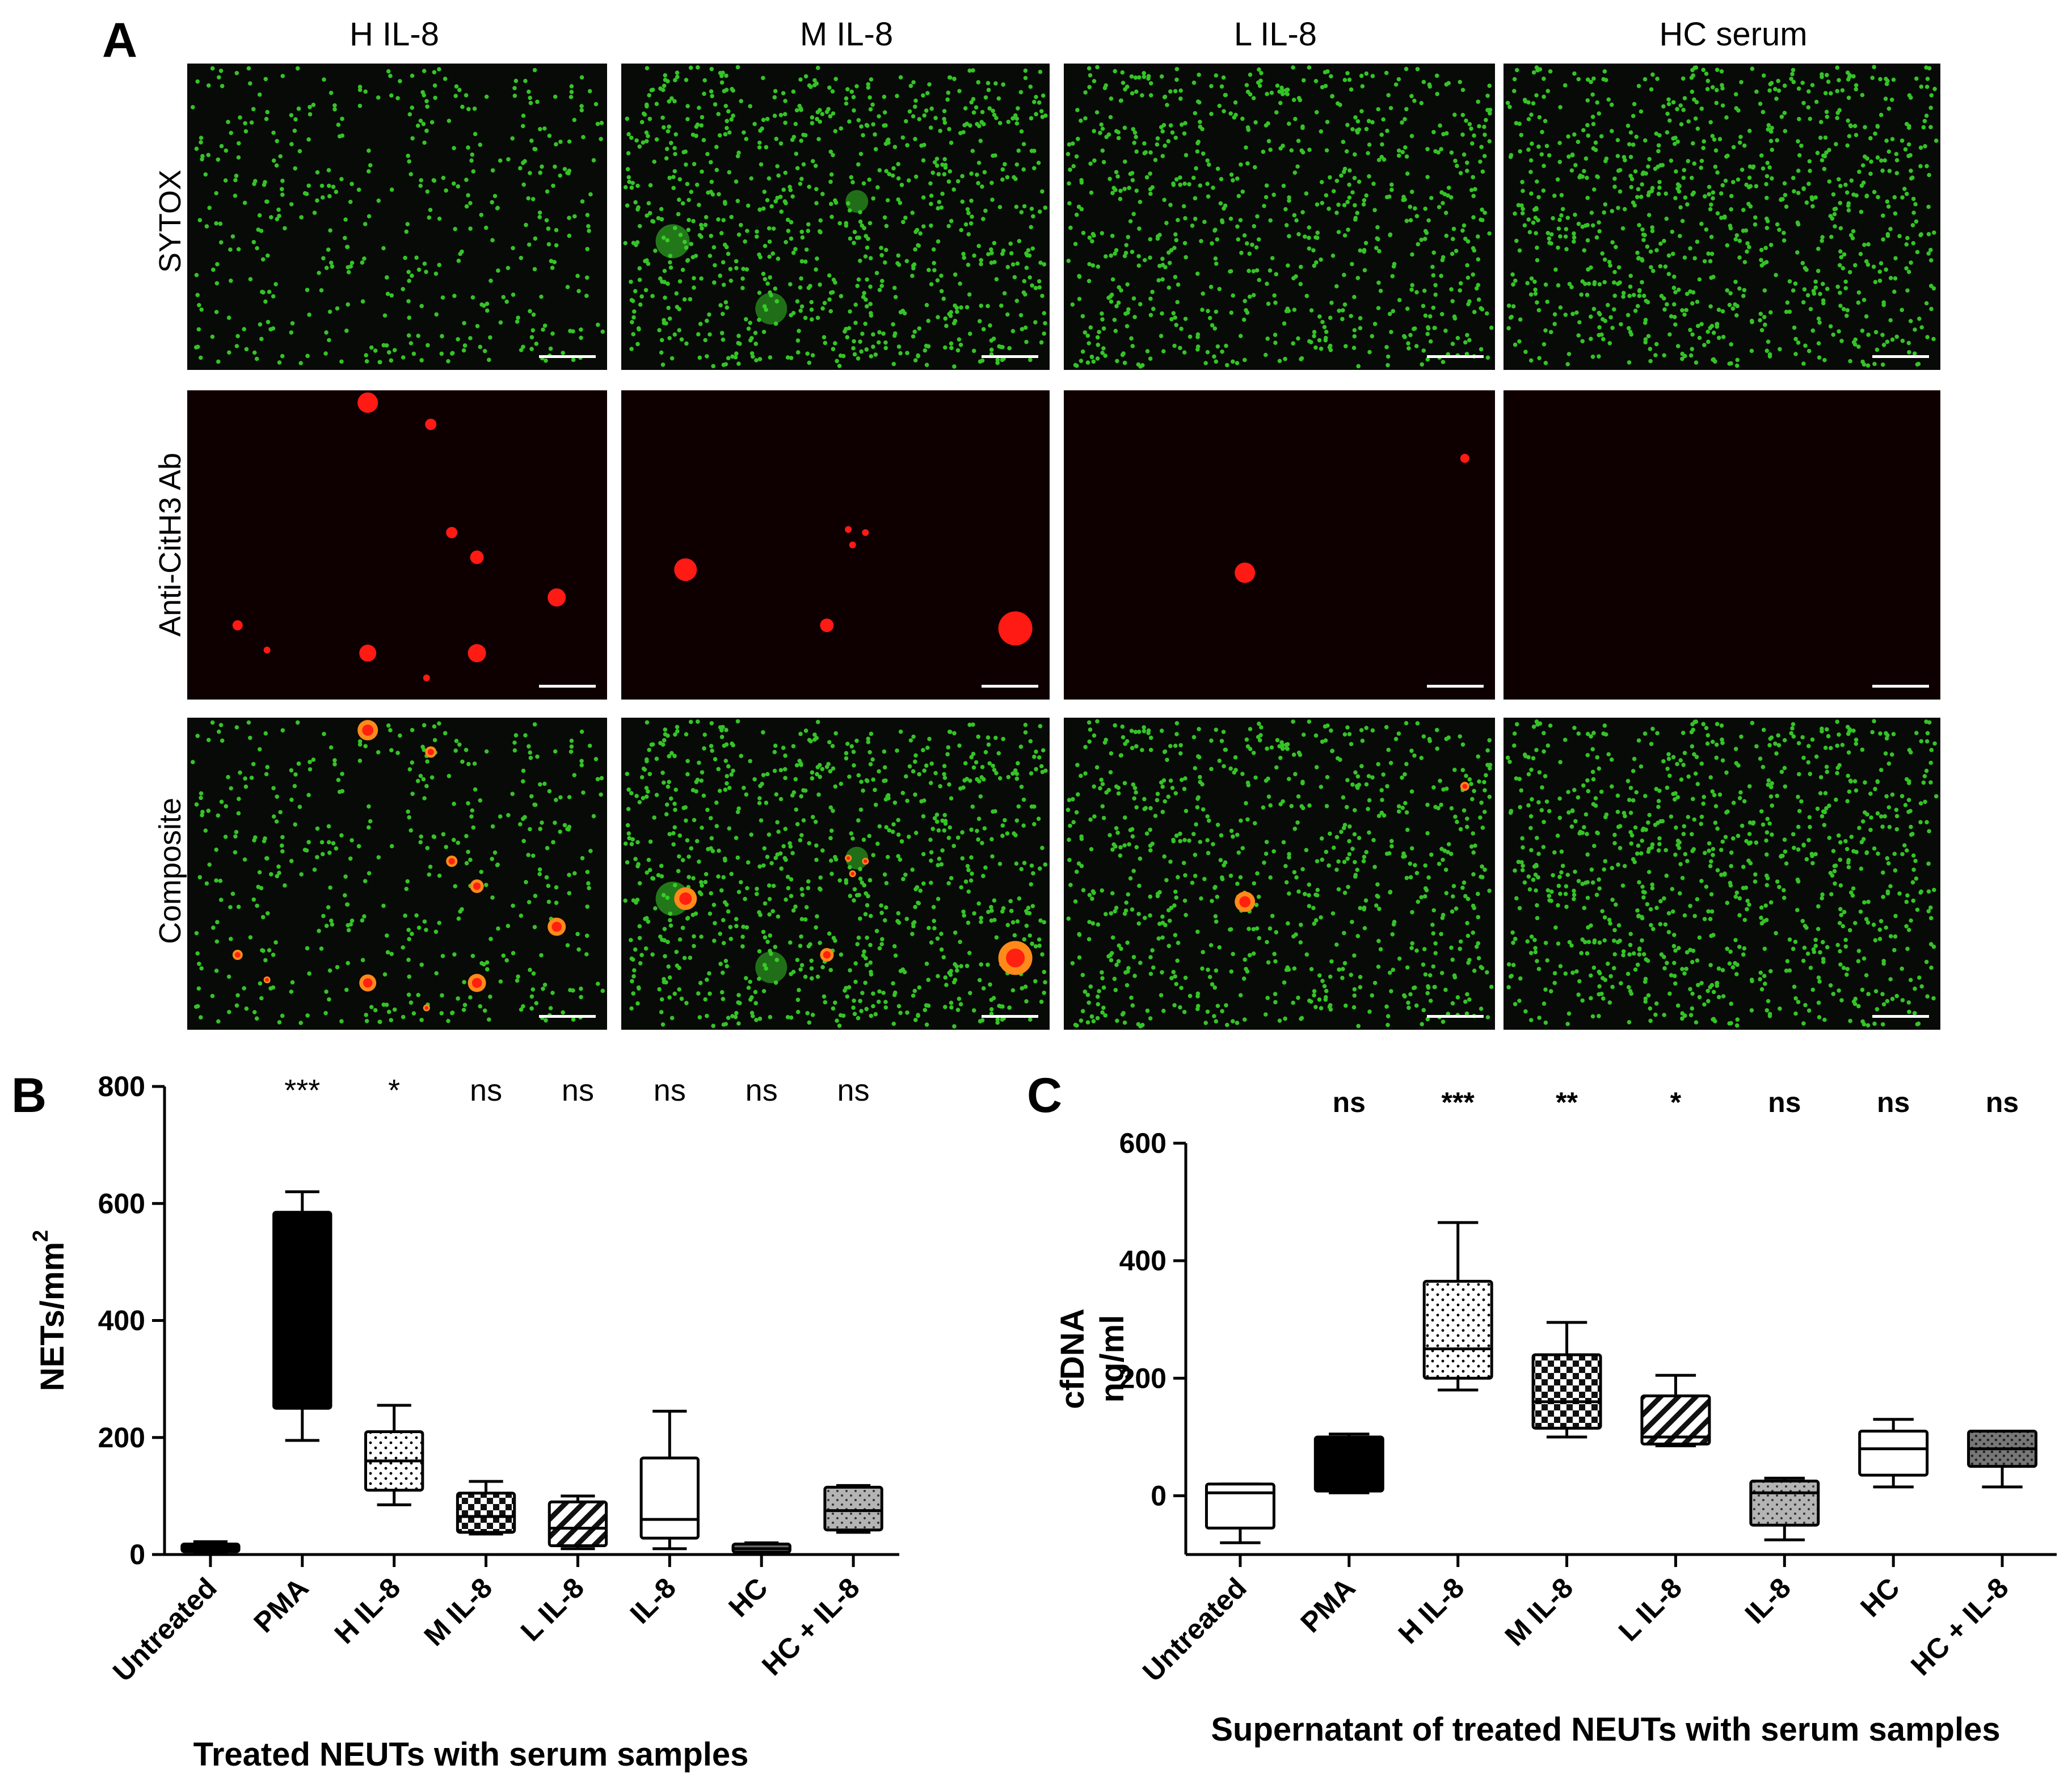 This screenshot has width=2072, height=1786. What do you see at coordinates (302, 1316) in the screenshot?
I see `box-pma` at bounding box center [302, 1316].